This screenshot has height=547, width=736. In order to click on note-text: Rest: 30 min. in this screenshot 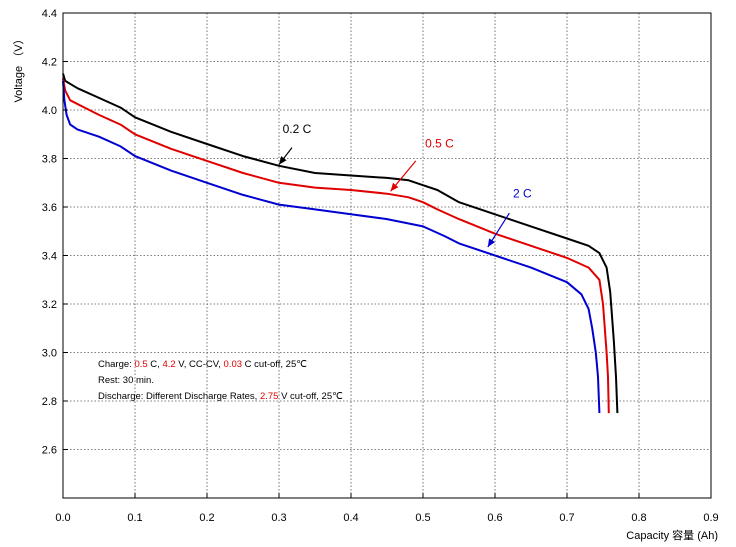, I will do `click(126, 380)`.